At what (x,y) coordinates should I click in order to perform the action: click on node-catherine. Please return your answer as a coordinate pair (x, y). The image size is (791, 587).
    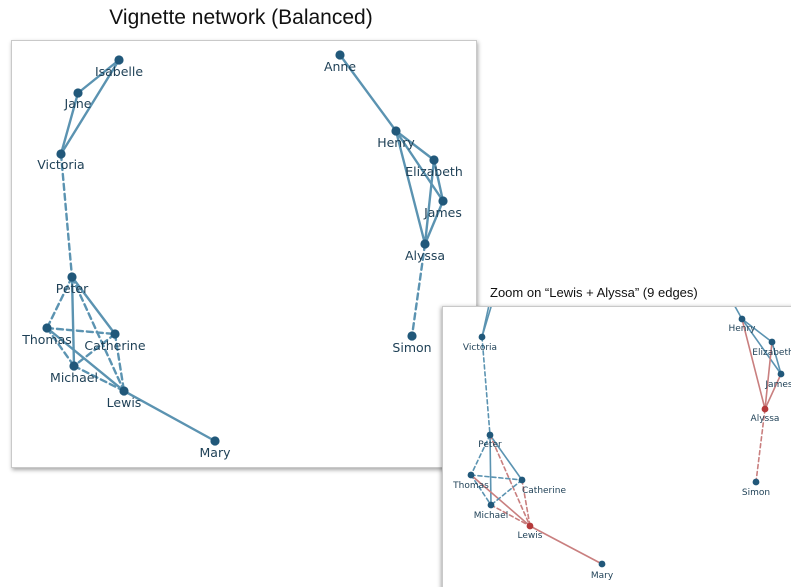
    Looking at the image, I should click on (522, 480).